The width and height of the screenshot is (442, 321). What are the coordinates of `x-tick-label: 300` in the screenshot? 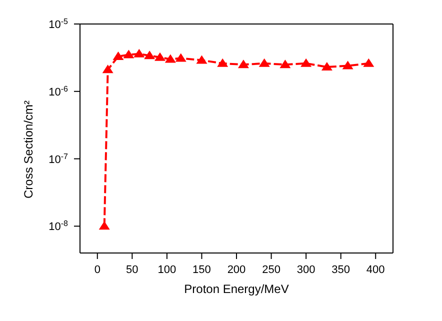 It's located at (306, 270).